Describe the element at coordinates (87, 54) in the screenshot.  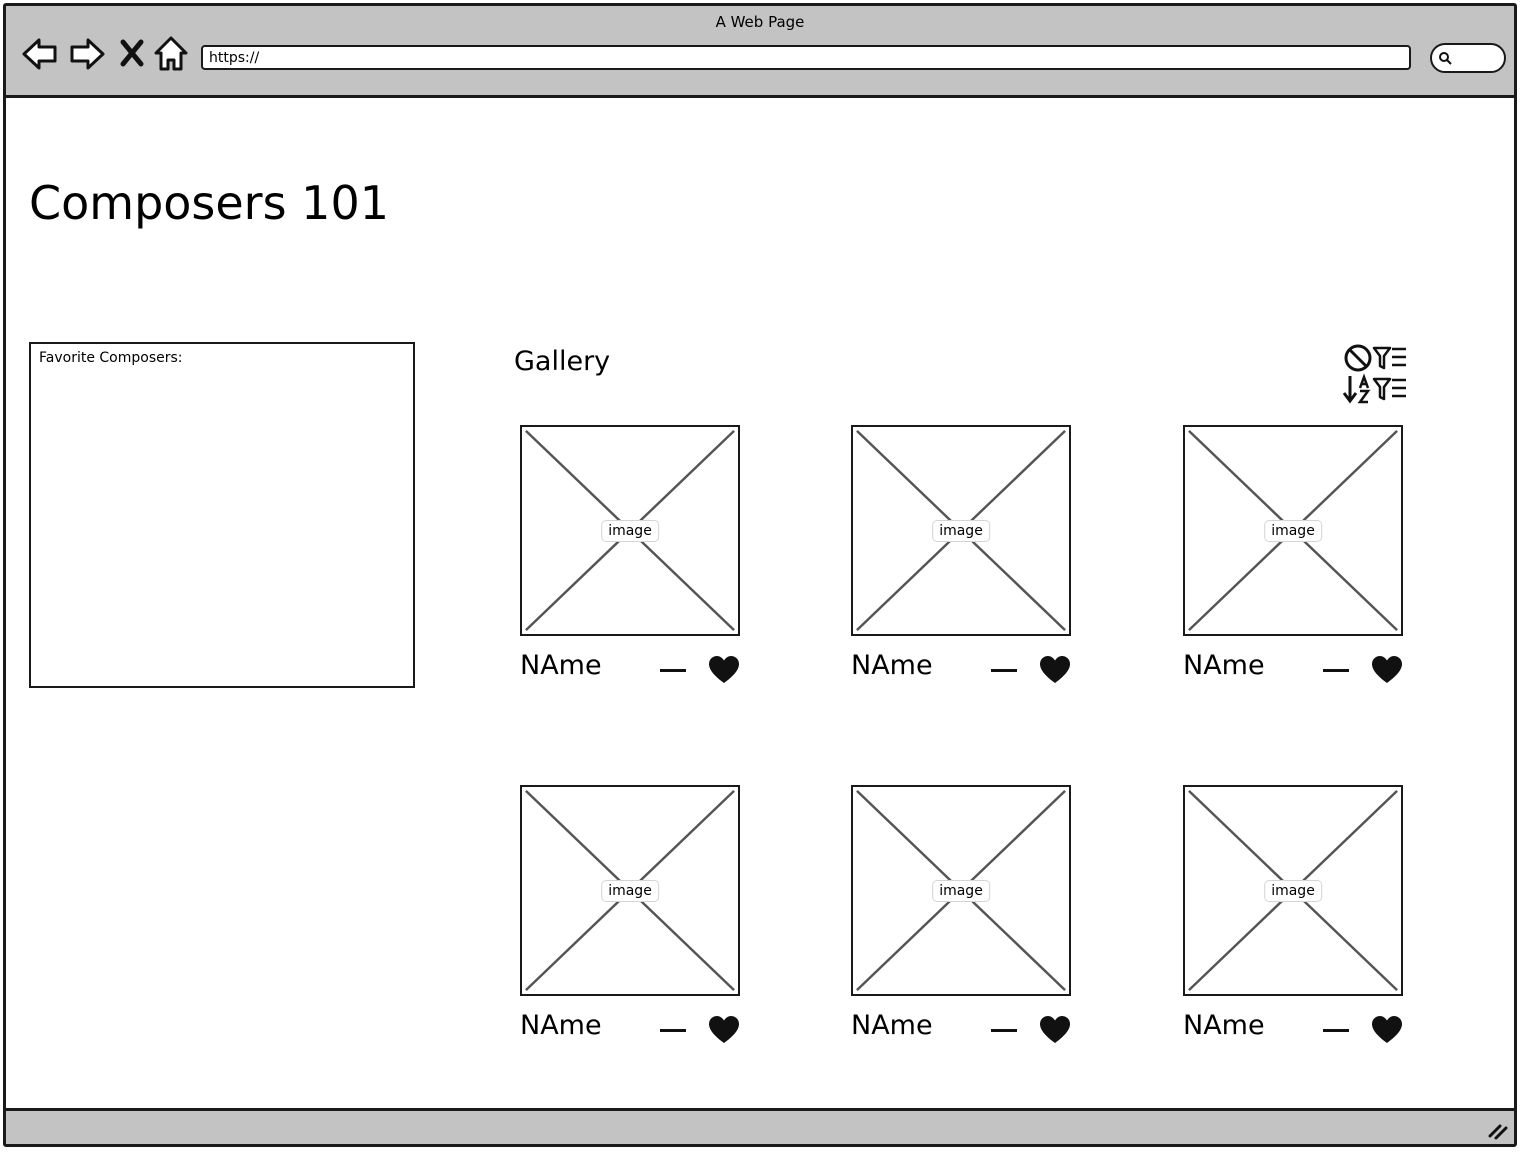
I see `forward-arrow-icon` at that location.